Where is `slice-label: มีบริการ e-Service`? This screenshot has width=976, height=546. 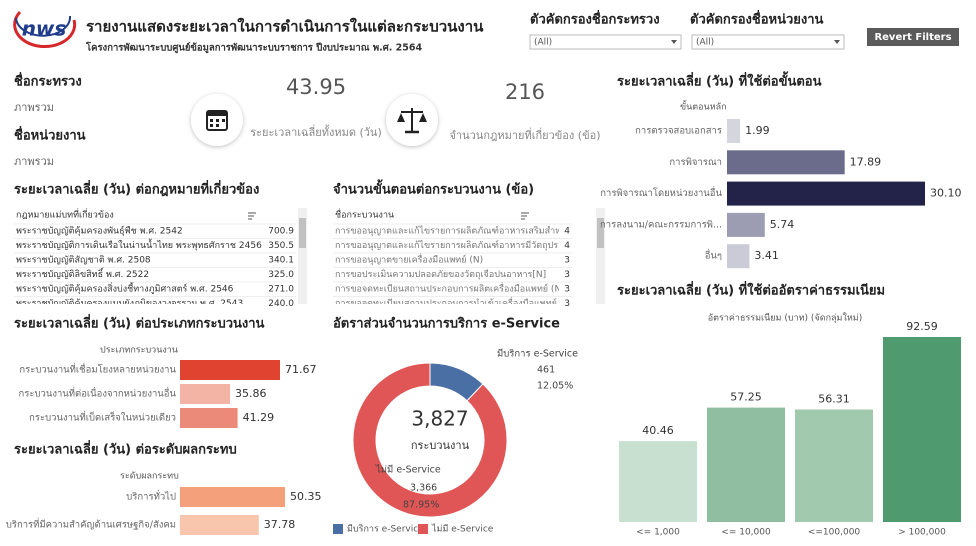
slice-label: มีบริการ e-Service is located at coordinates (537, 354).